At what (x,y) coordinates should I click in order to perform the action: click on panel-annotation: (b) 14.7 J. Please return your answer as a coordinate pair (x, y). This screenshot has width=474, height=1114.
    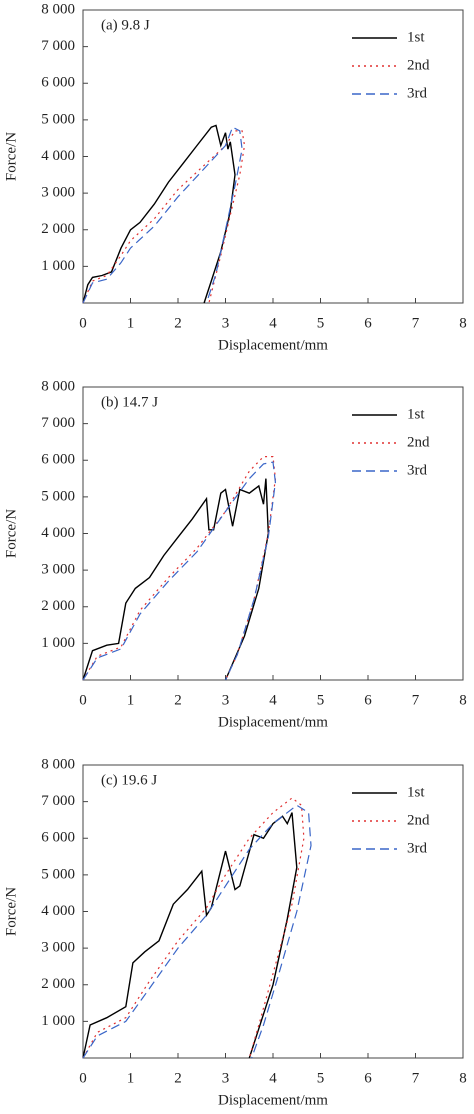
    Looking at the image, I should click on (129, 402).